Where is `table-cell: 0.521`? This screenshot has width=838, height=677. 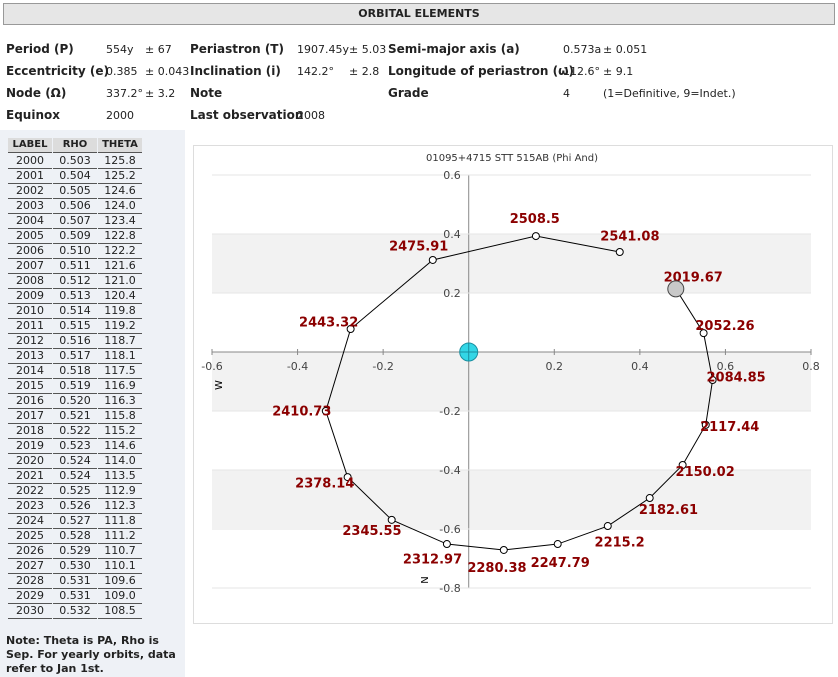 table-cell: 0.521 is located at coordinates (75, 416).